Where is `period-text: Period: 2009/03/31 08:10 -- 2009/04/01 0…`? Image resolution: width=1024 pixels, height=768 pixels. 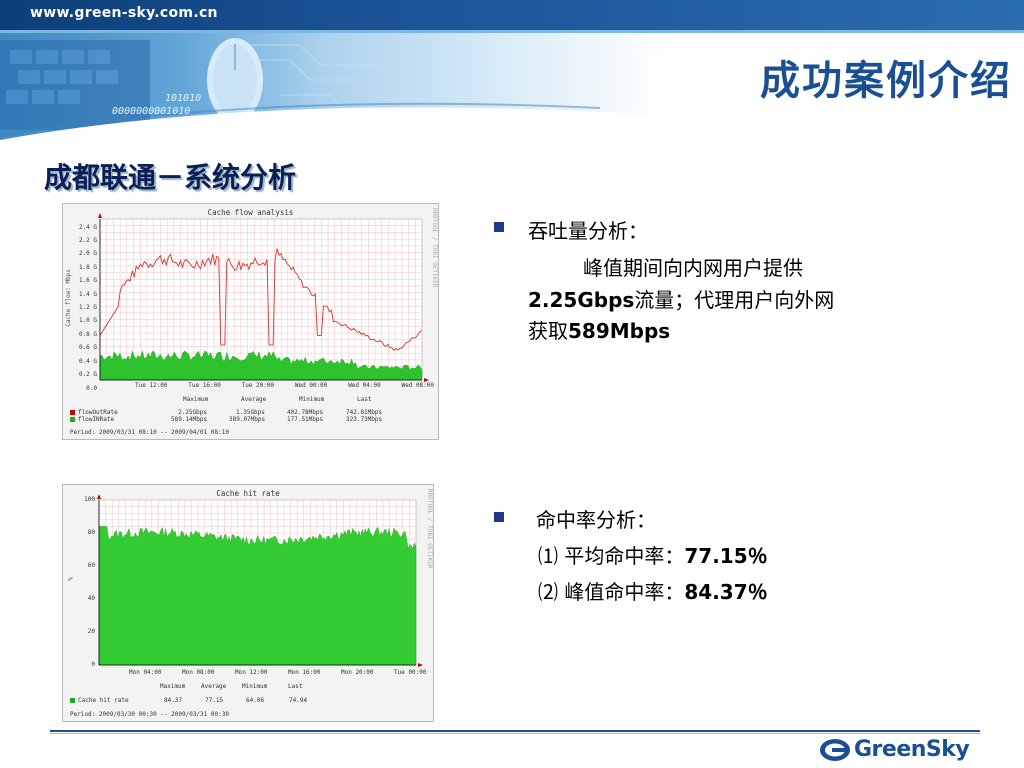
period-text: Period: 2009/03/31 08:10 -- 2009/04/01 0… is located at coordinates (149, 432).